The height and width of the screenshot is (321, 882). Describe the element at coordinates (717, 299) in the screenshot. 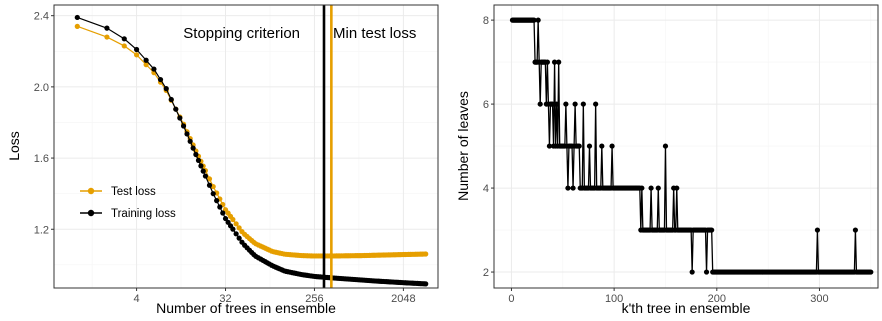

I see `leaves-x-tick-label: 200` at that location.